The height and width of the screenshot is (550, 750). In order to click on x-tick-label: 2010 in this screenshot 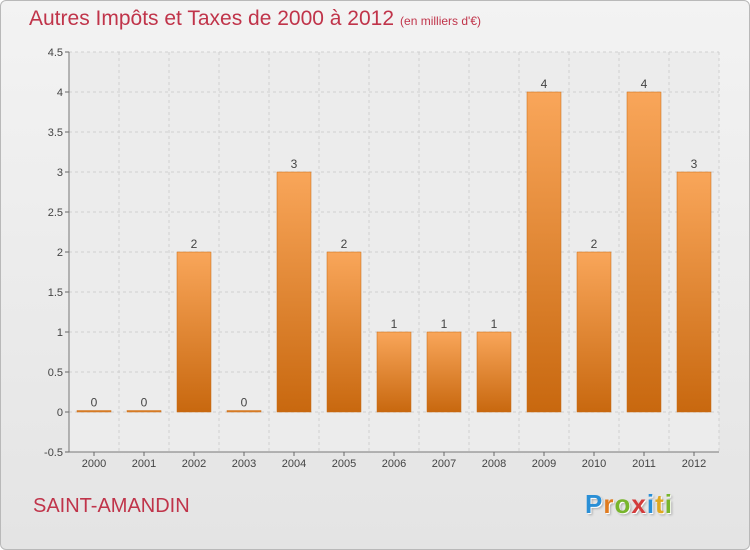, I will do `click(594, 464)`.